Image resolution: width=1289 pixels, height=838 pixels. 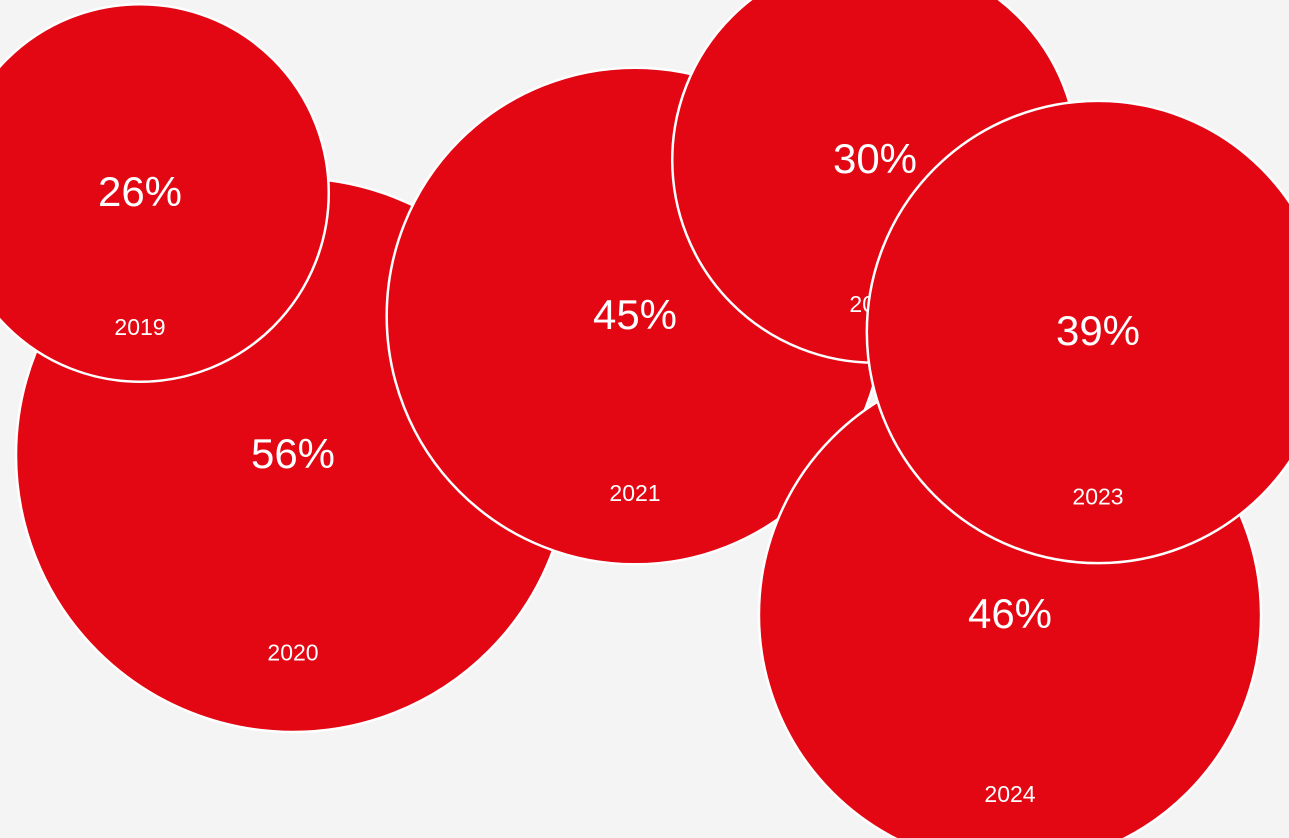 I want to click on value-label-2021: 45%, so click(x=635, y=314).